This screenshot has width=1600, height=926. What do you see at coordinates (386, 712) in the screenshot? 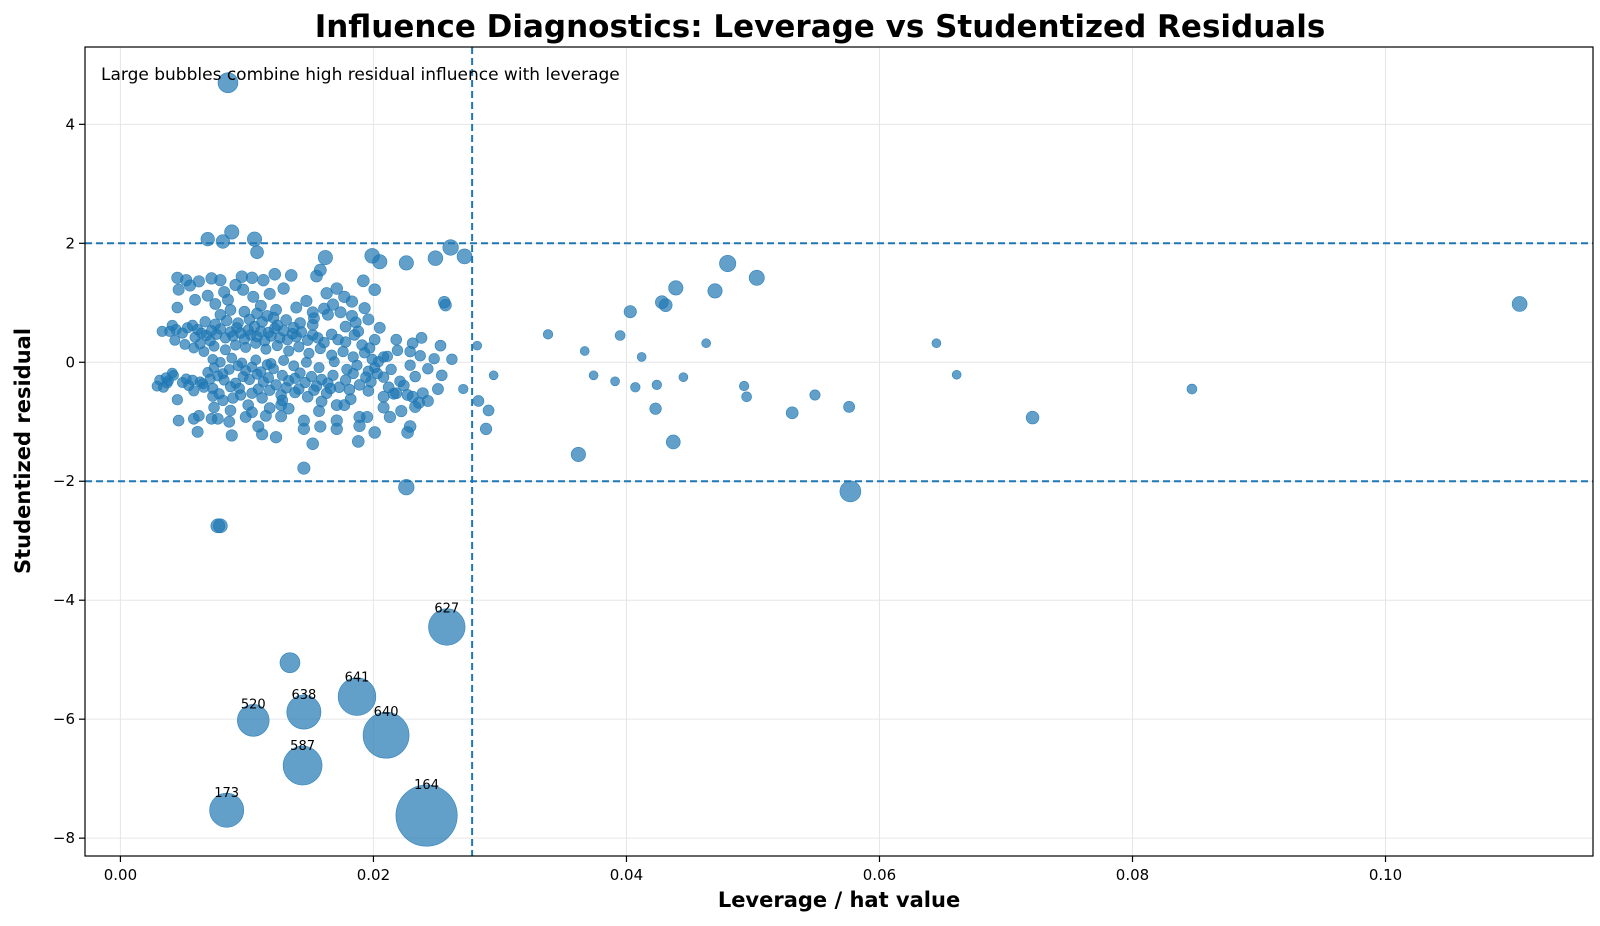
I see `influential-point-label: 640` at bounding box center [386, 712].